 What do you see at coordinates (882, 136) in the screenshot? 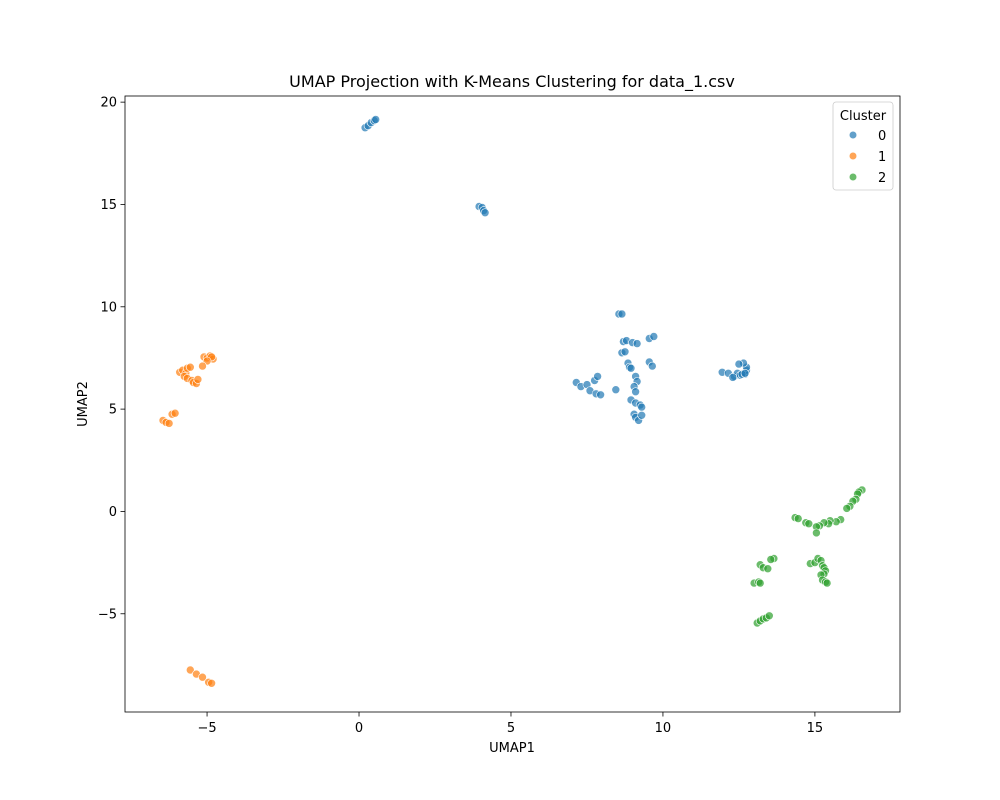
I see `legend-label-0: 0` at bounding box center [882, 136].